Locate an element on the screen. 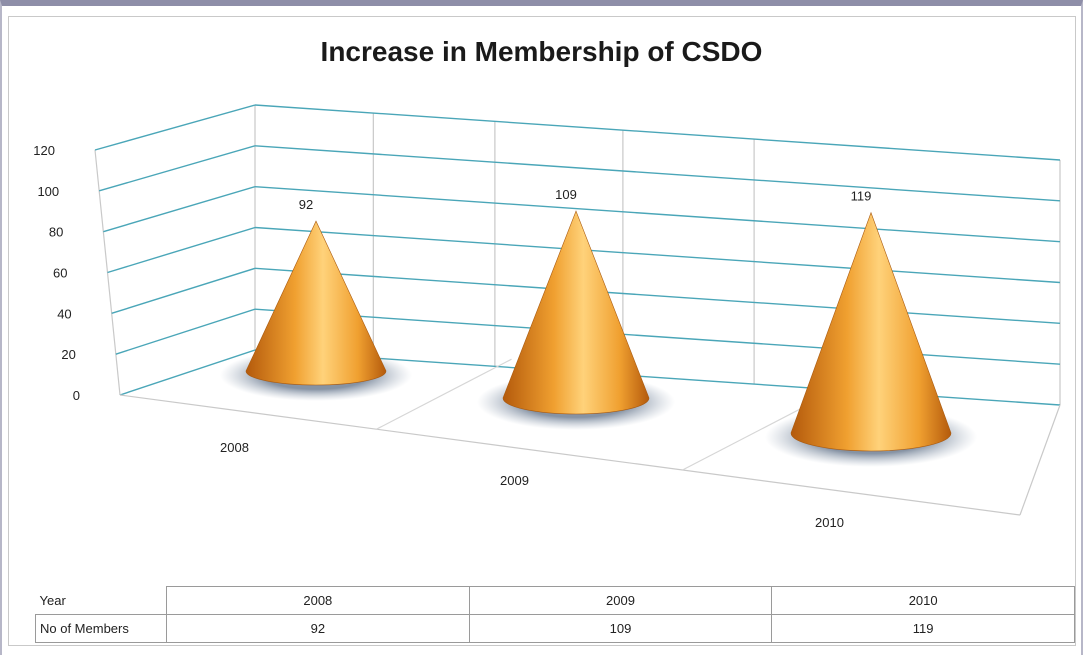 Image resolution: width=1083 pixels, height=655 pixels. x-tick-label: 2009 is located at coordinates (514, 480).